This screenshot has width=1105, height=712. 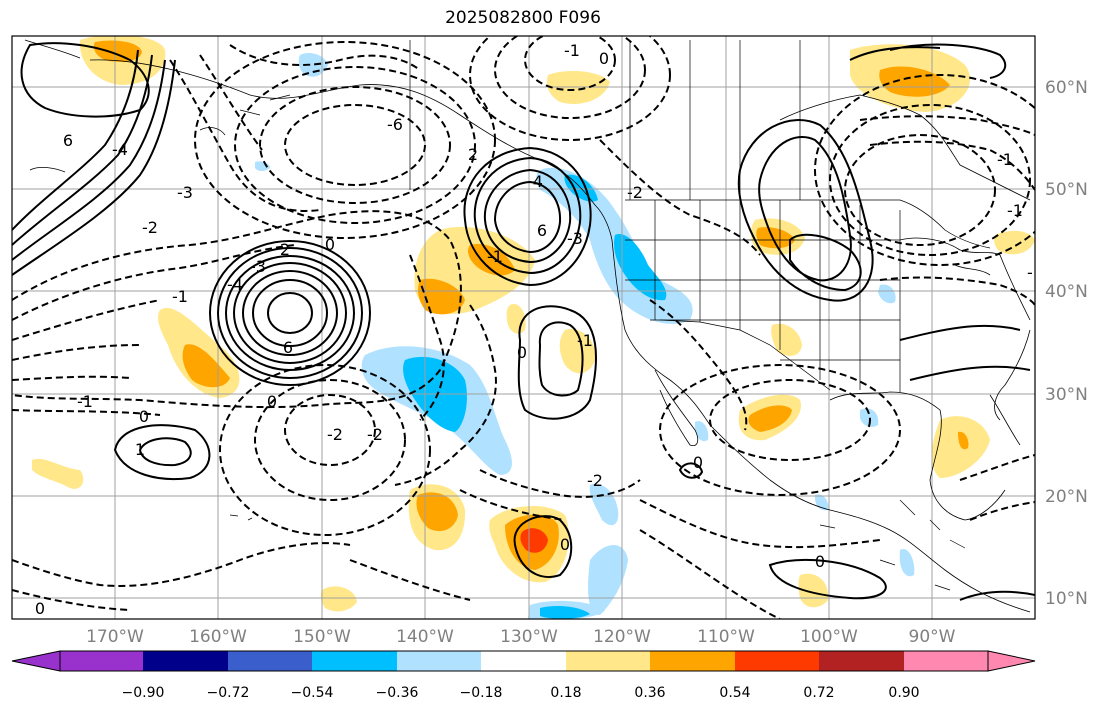 I want to click on contour-north-a, so click(x=245, y=133).